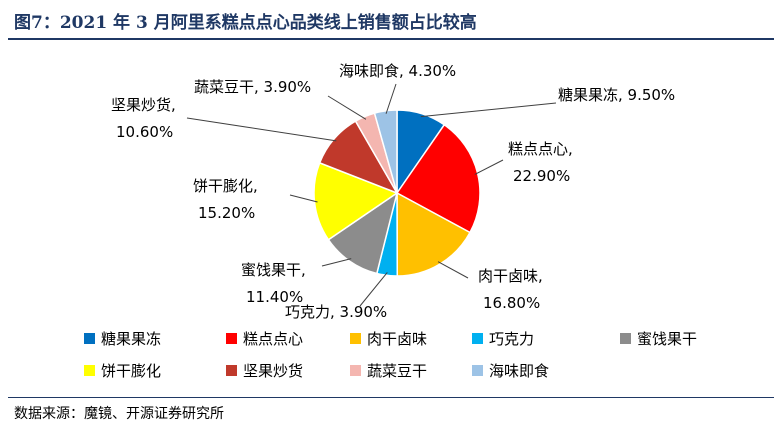 This screenshot has height=429, width=782. Describe the element at coordinates (273, 339) in the screenshot. I see `legend-label: 糕点点心` at that location.